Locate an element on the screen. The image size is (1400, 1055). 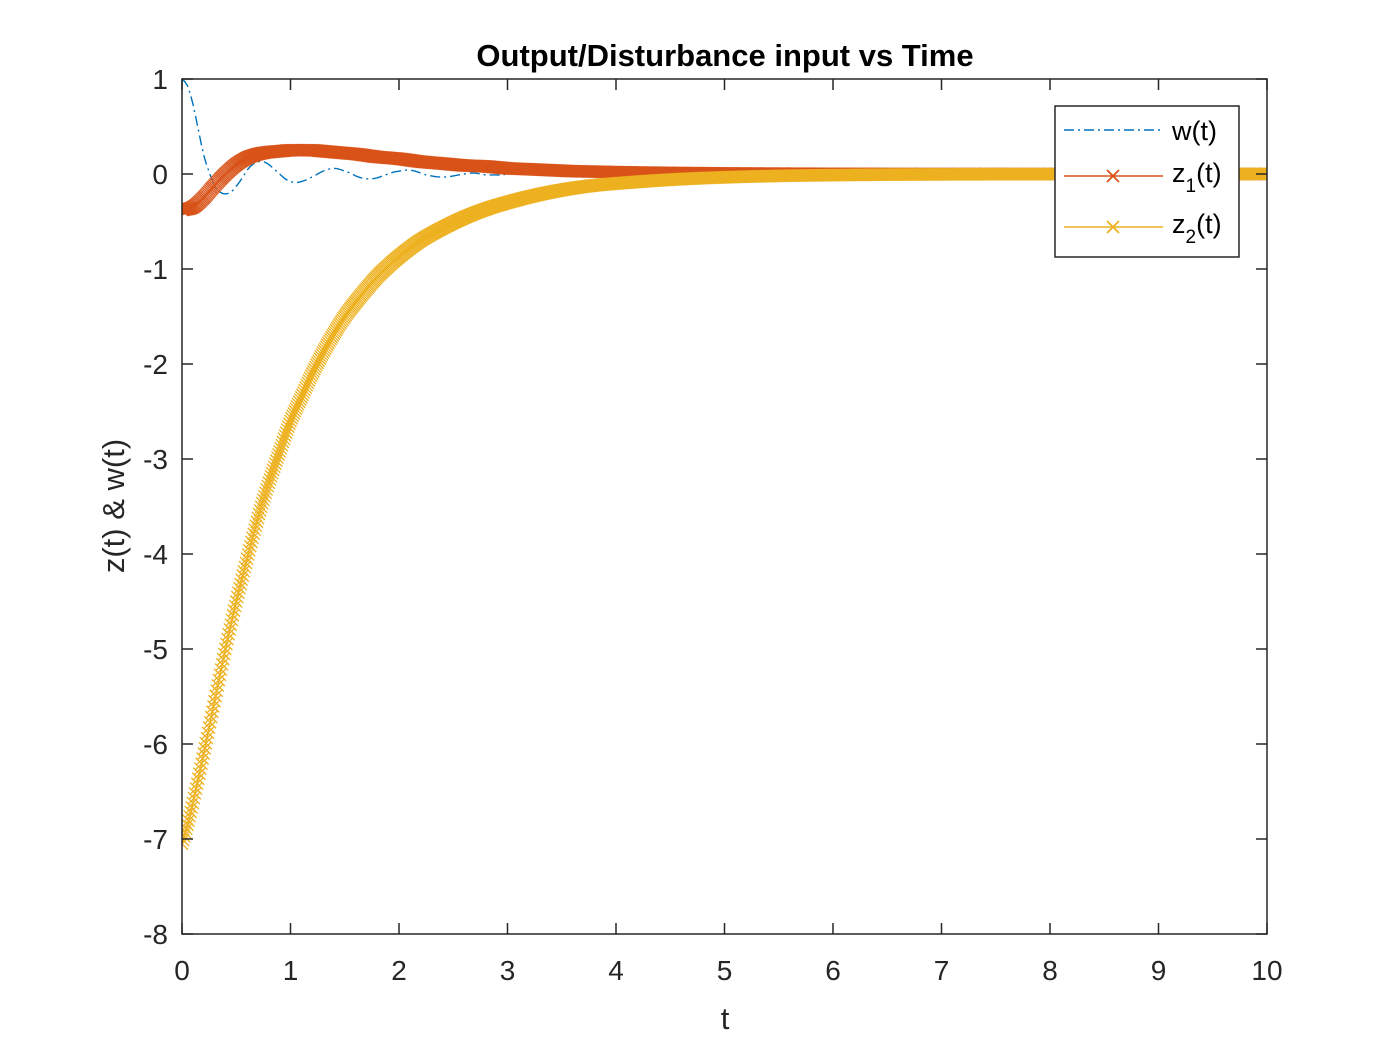
y-tick-label: -2 is located at coordinates (155, 364).